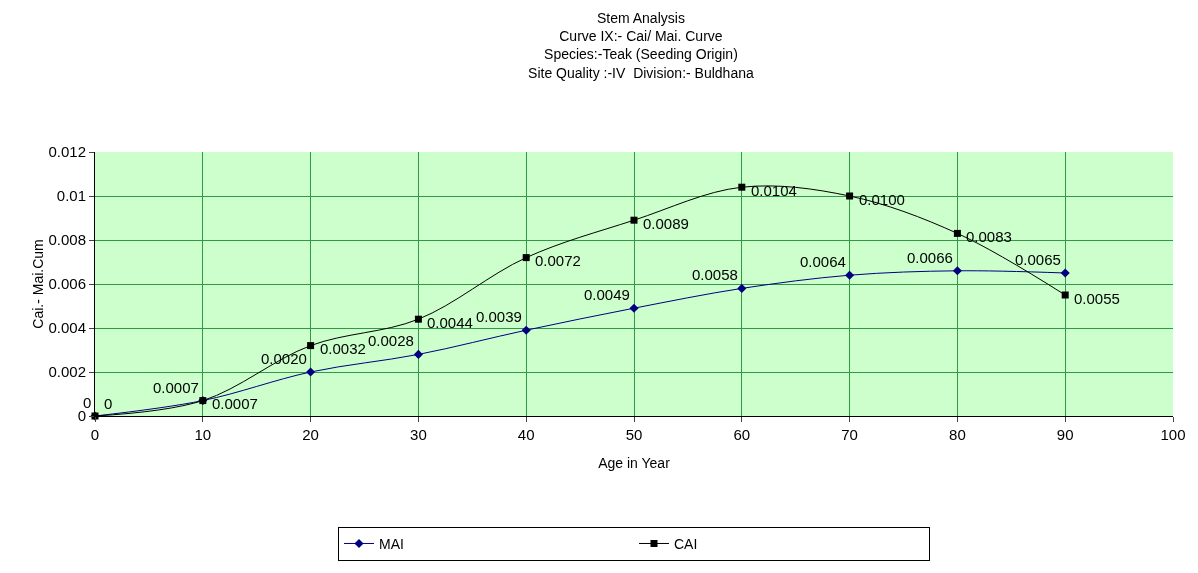 This screenshot has height=573, width=1198. I want to click on data-label: 0.0066, so click(930, 257).